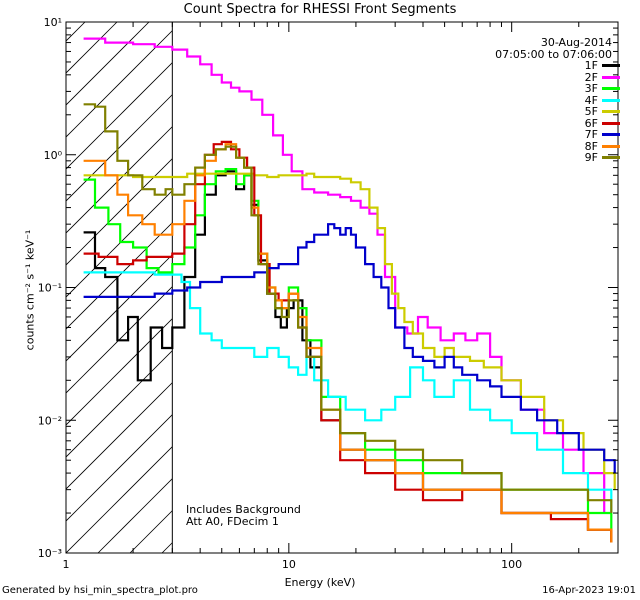  I want to click on legend-entry: 9F, so click(600, 158).